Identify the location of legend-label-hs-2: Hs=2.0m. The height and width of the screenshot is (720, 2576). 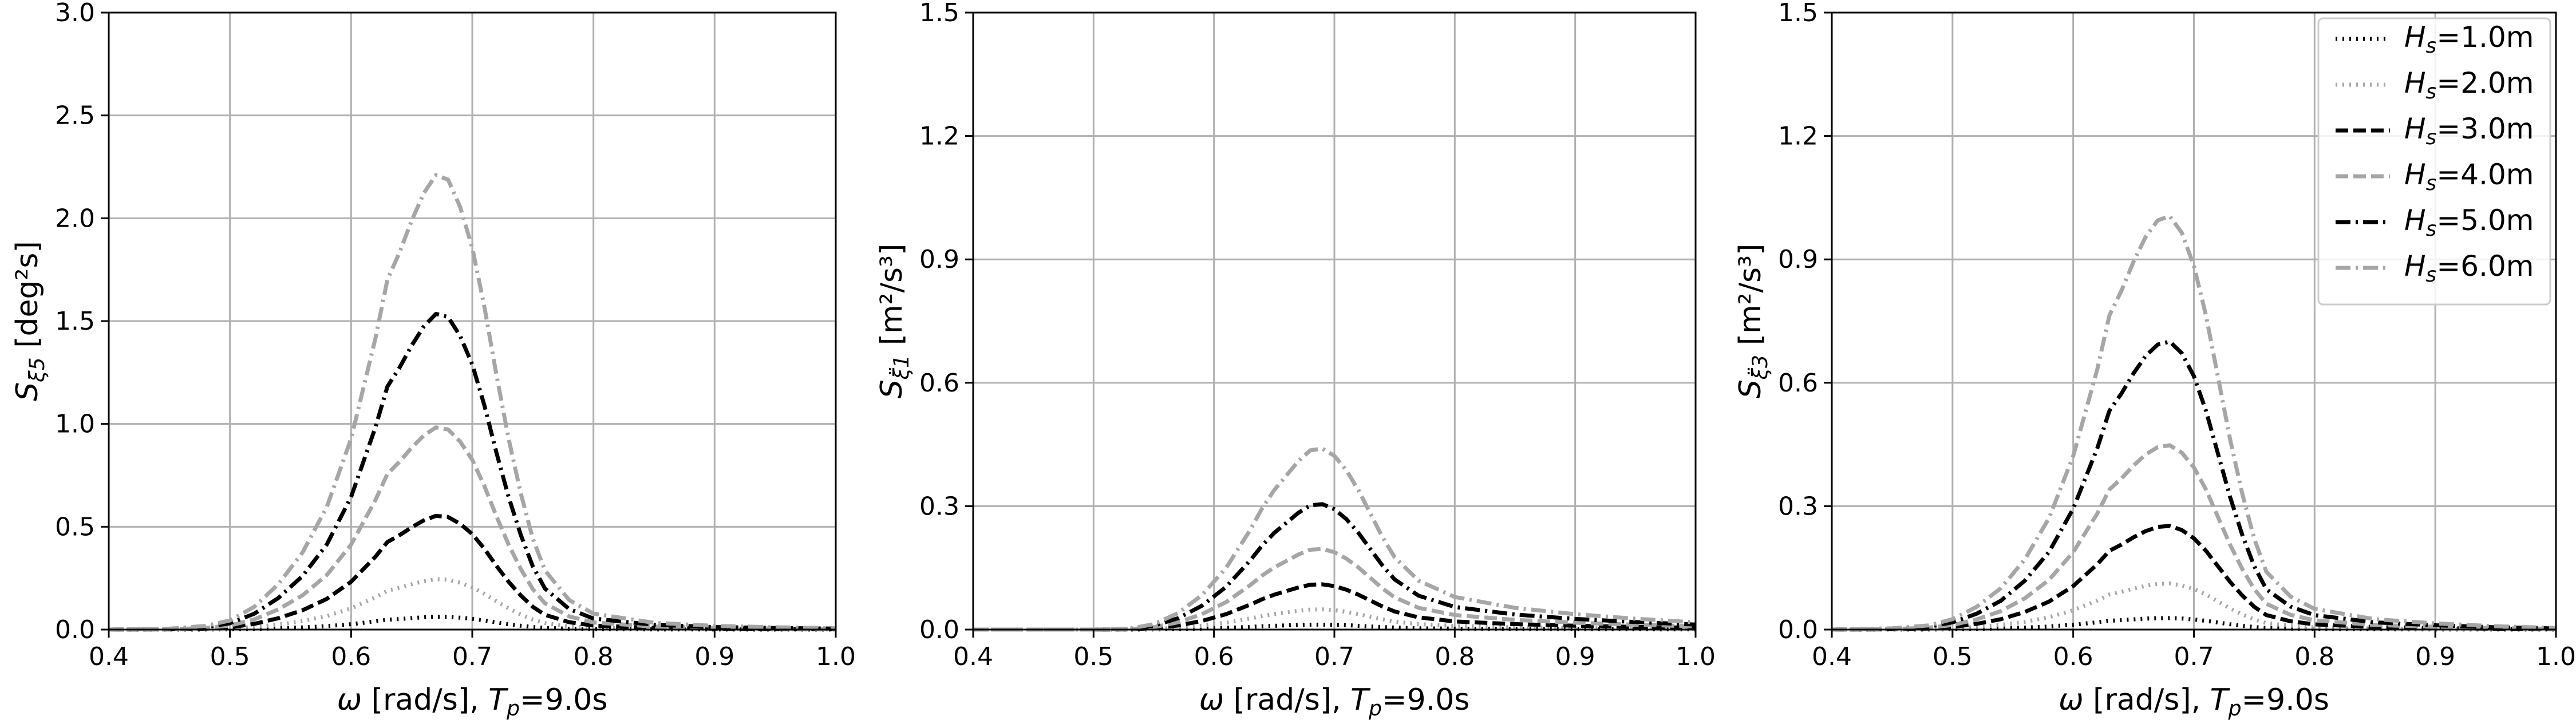
(2469, 85).